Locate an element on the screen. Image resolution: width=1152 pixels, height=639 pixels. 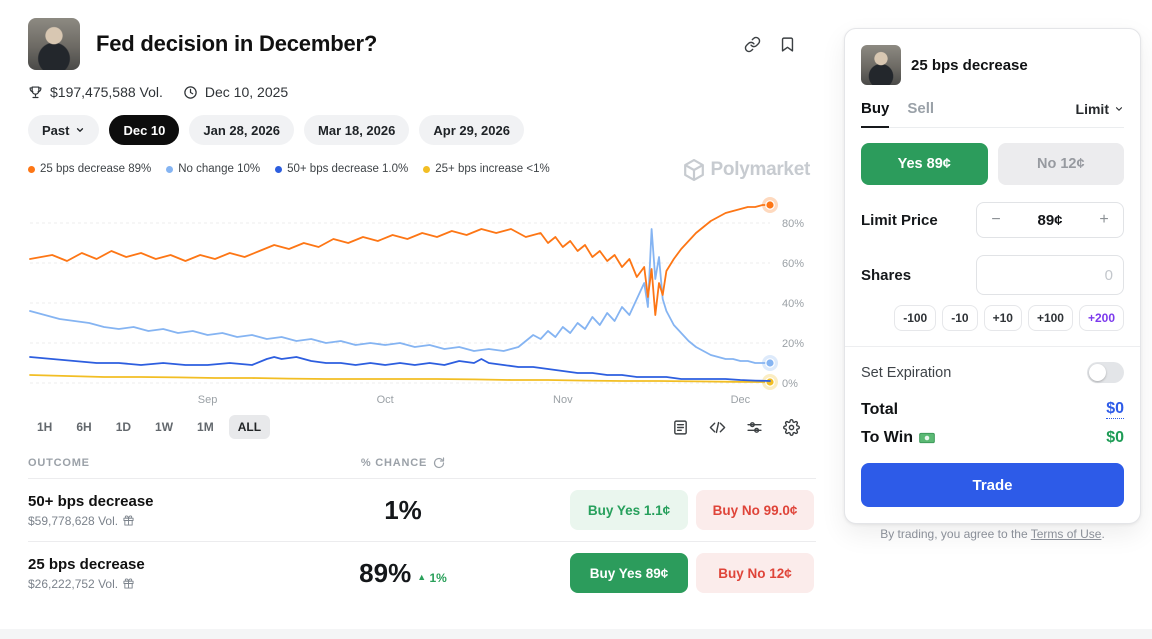
shares-input is located at coordinates (1050, 275).